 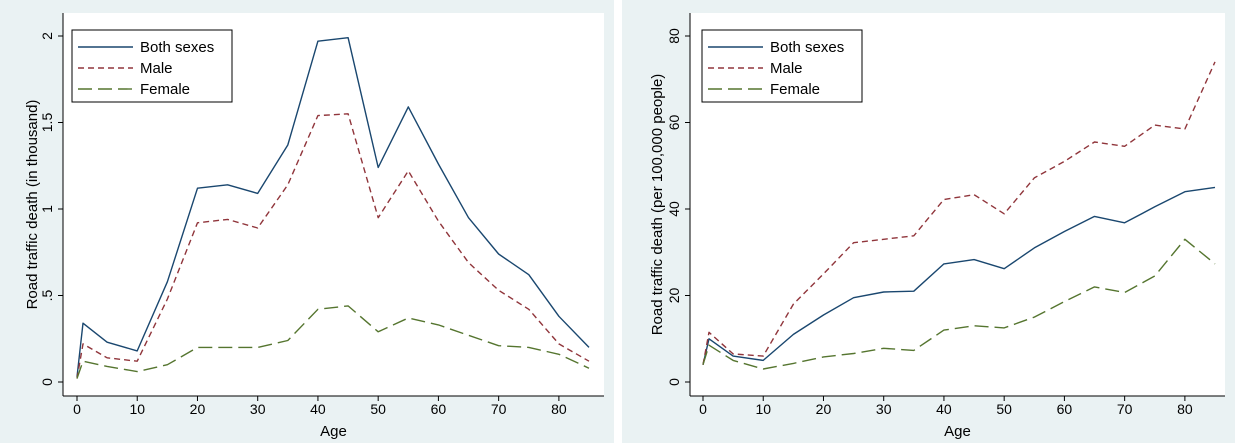 What do you see at coordinates (674, 123) in the screenshot?
I see `y-tick-label: 60` at bounding box center [674, 123].